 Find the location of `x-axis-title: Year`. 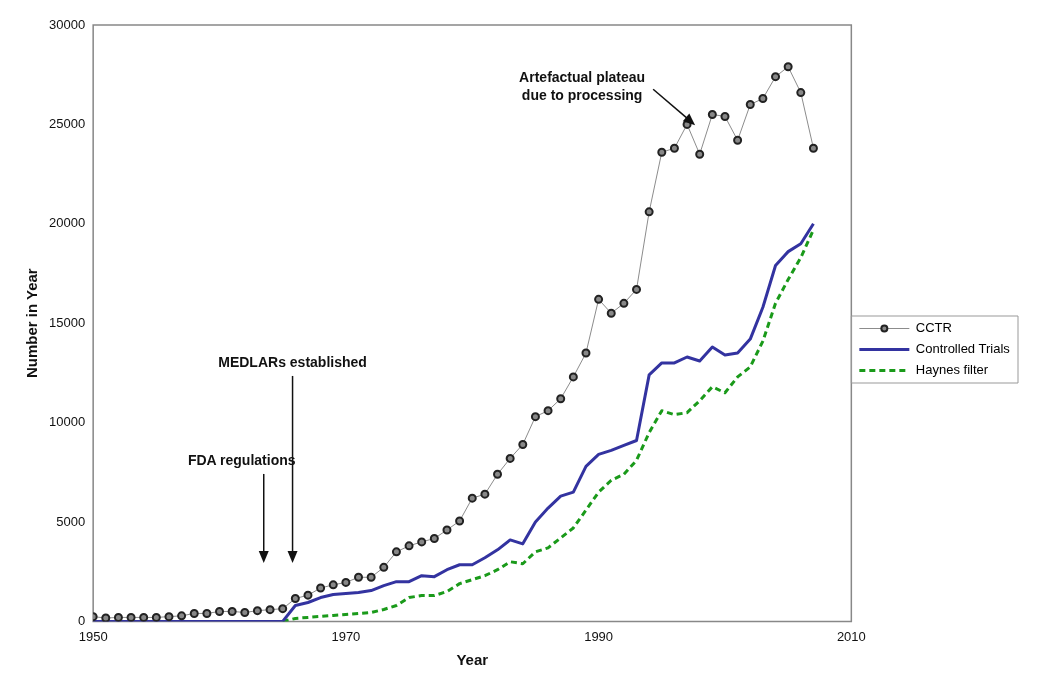

x-axis-title: Year is located at coordinates (472, 660).